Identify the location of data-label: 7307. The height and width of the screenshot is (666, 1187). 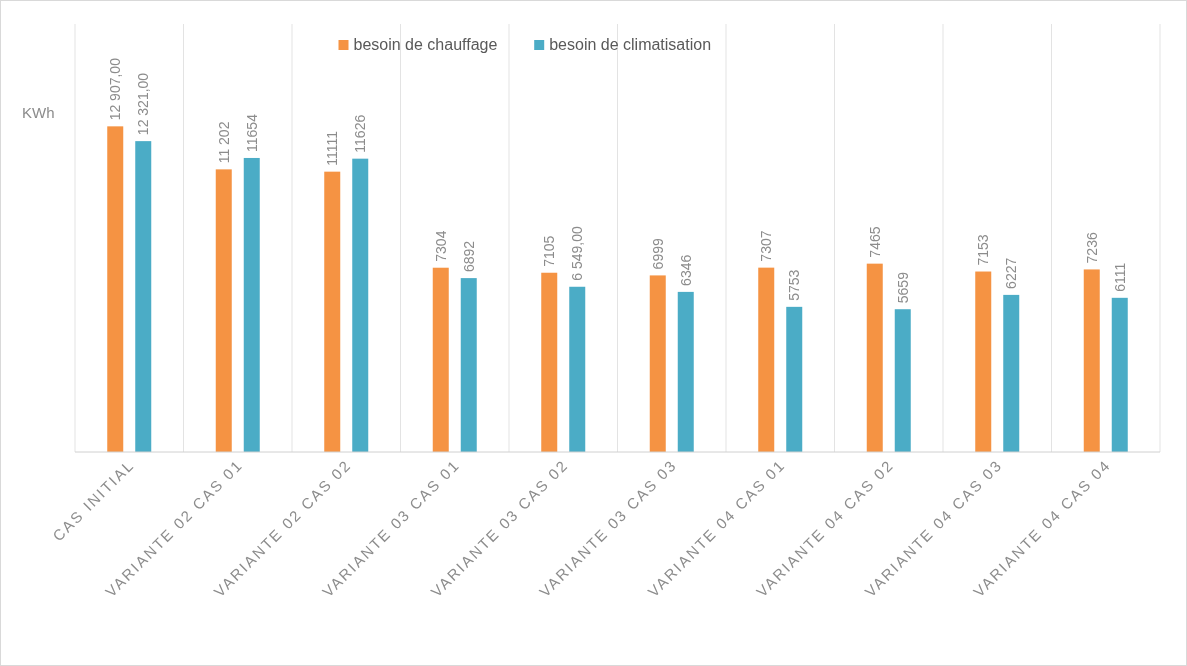
(766, 246).